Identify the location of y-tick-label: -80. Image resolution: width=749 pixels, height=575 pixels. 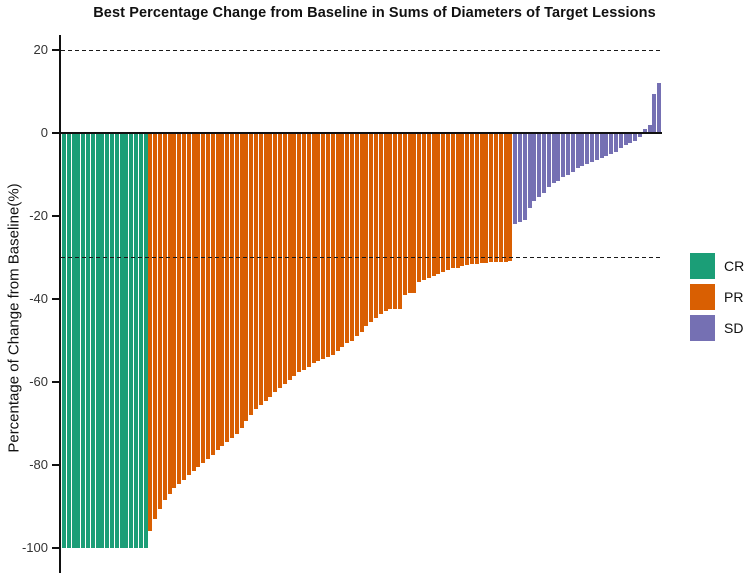
(38, 464).